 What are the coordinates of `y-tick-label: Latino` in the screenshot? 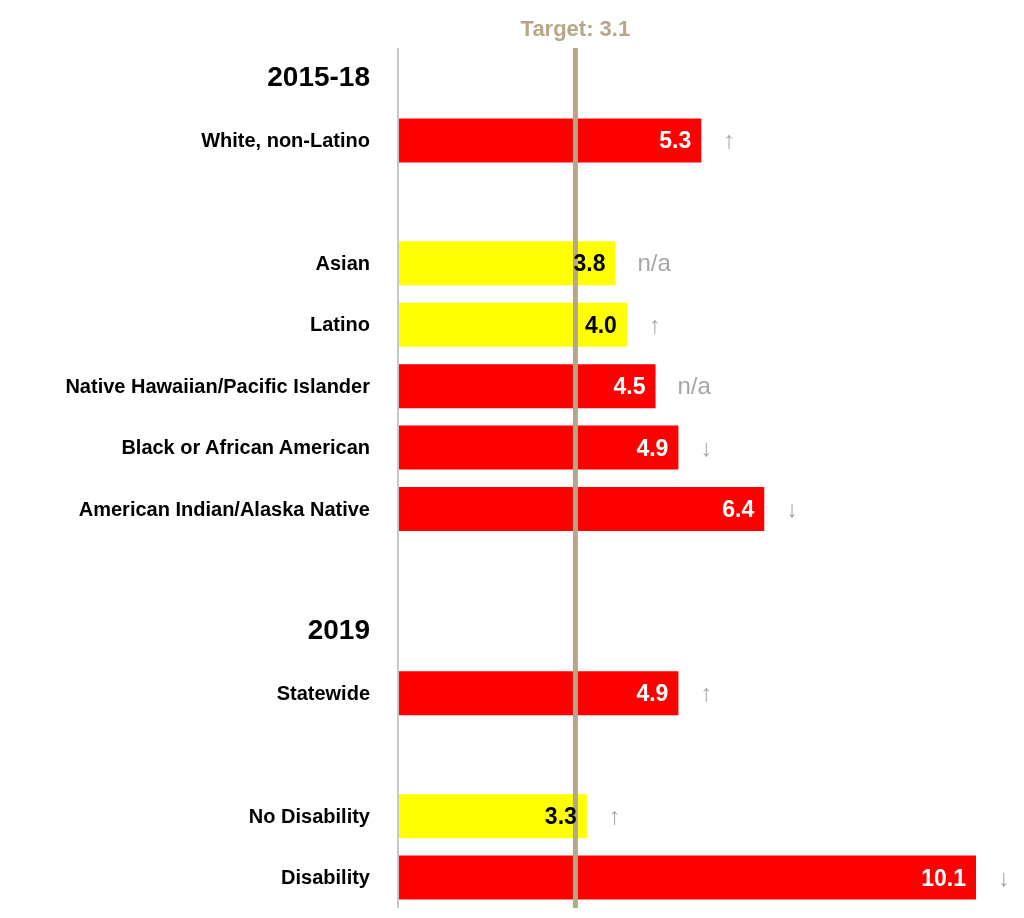 It's located at (340, 324).